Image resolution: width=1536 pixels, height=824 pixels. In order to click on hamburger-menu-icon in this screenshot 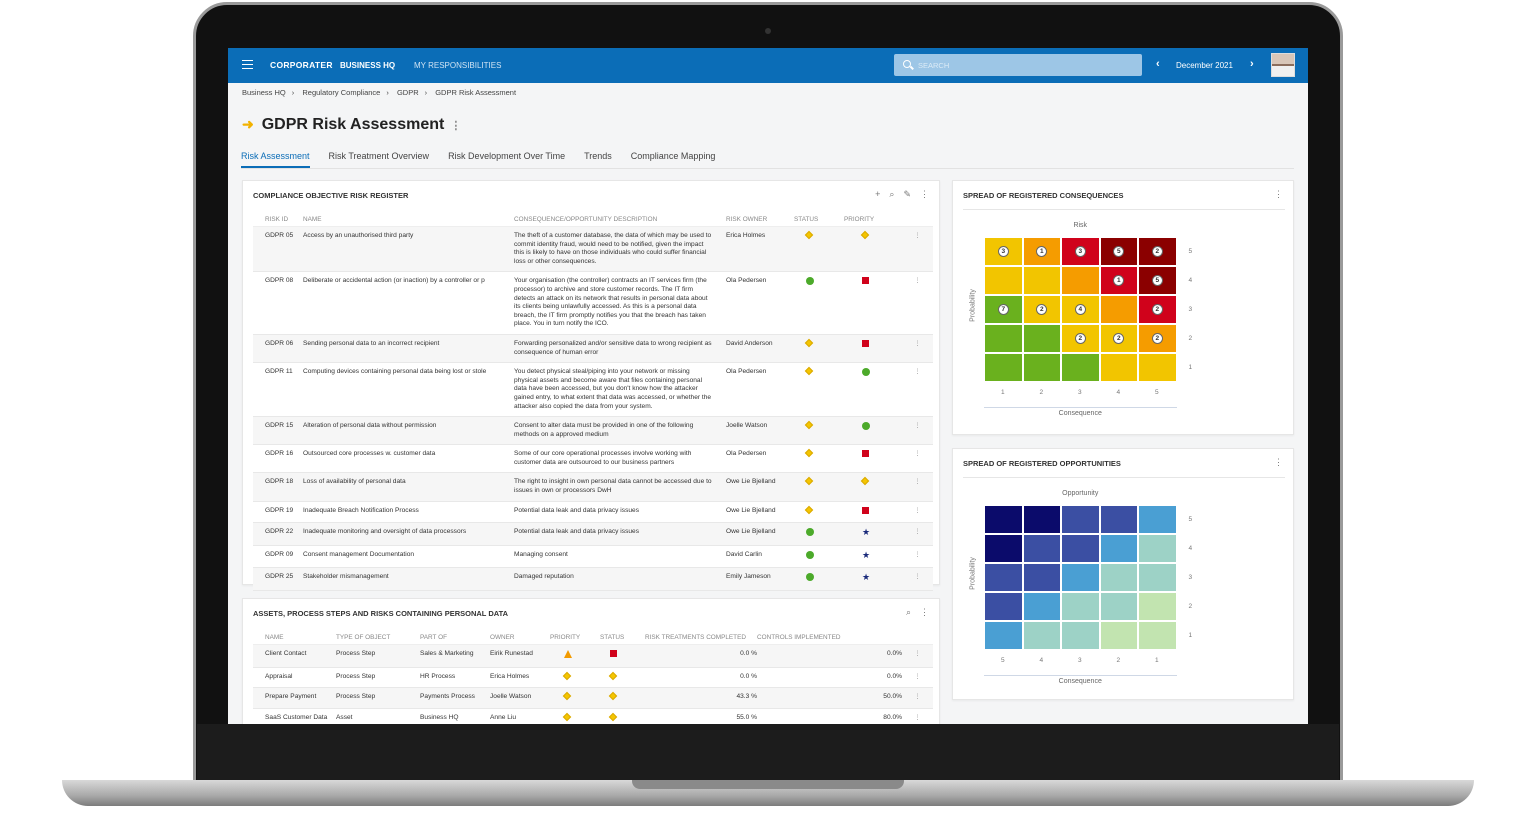, I will do `click(247, 64)`.